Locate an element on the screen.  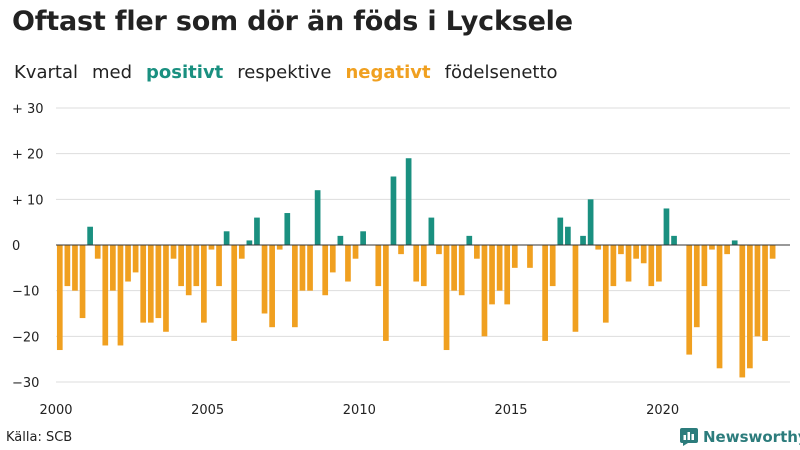
x-tick-label: 2020 is located at coordinates (662, 410).